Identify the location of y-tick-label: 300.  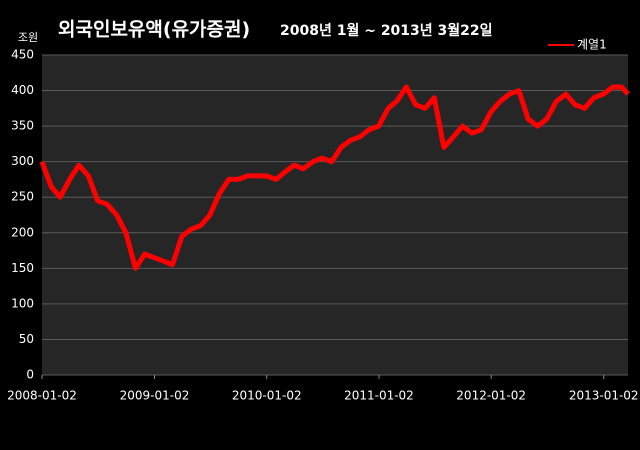
(22, 161).